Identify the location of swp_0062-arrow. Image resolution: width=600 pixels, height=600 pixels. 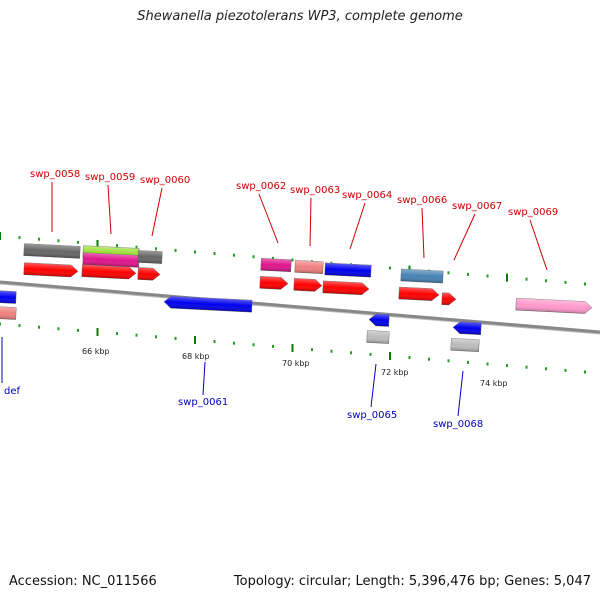
(274, 283).